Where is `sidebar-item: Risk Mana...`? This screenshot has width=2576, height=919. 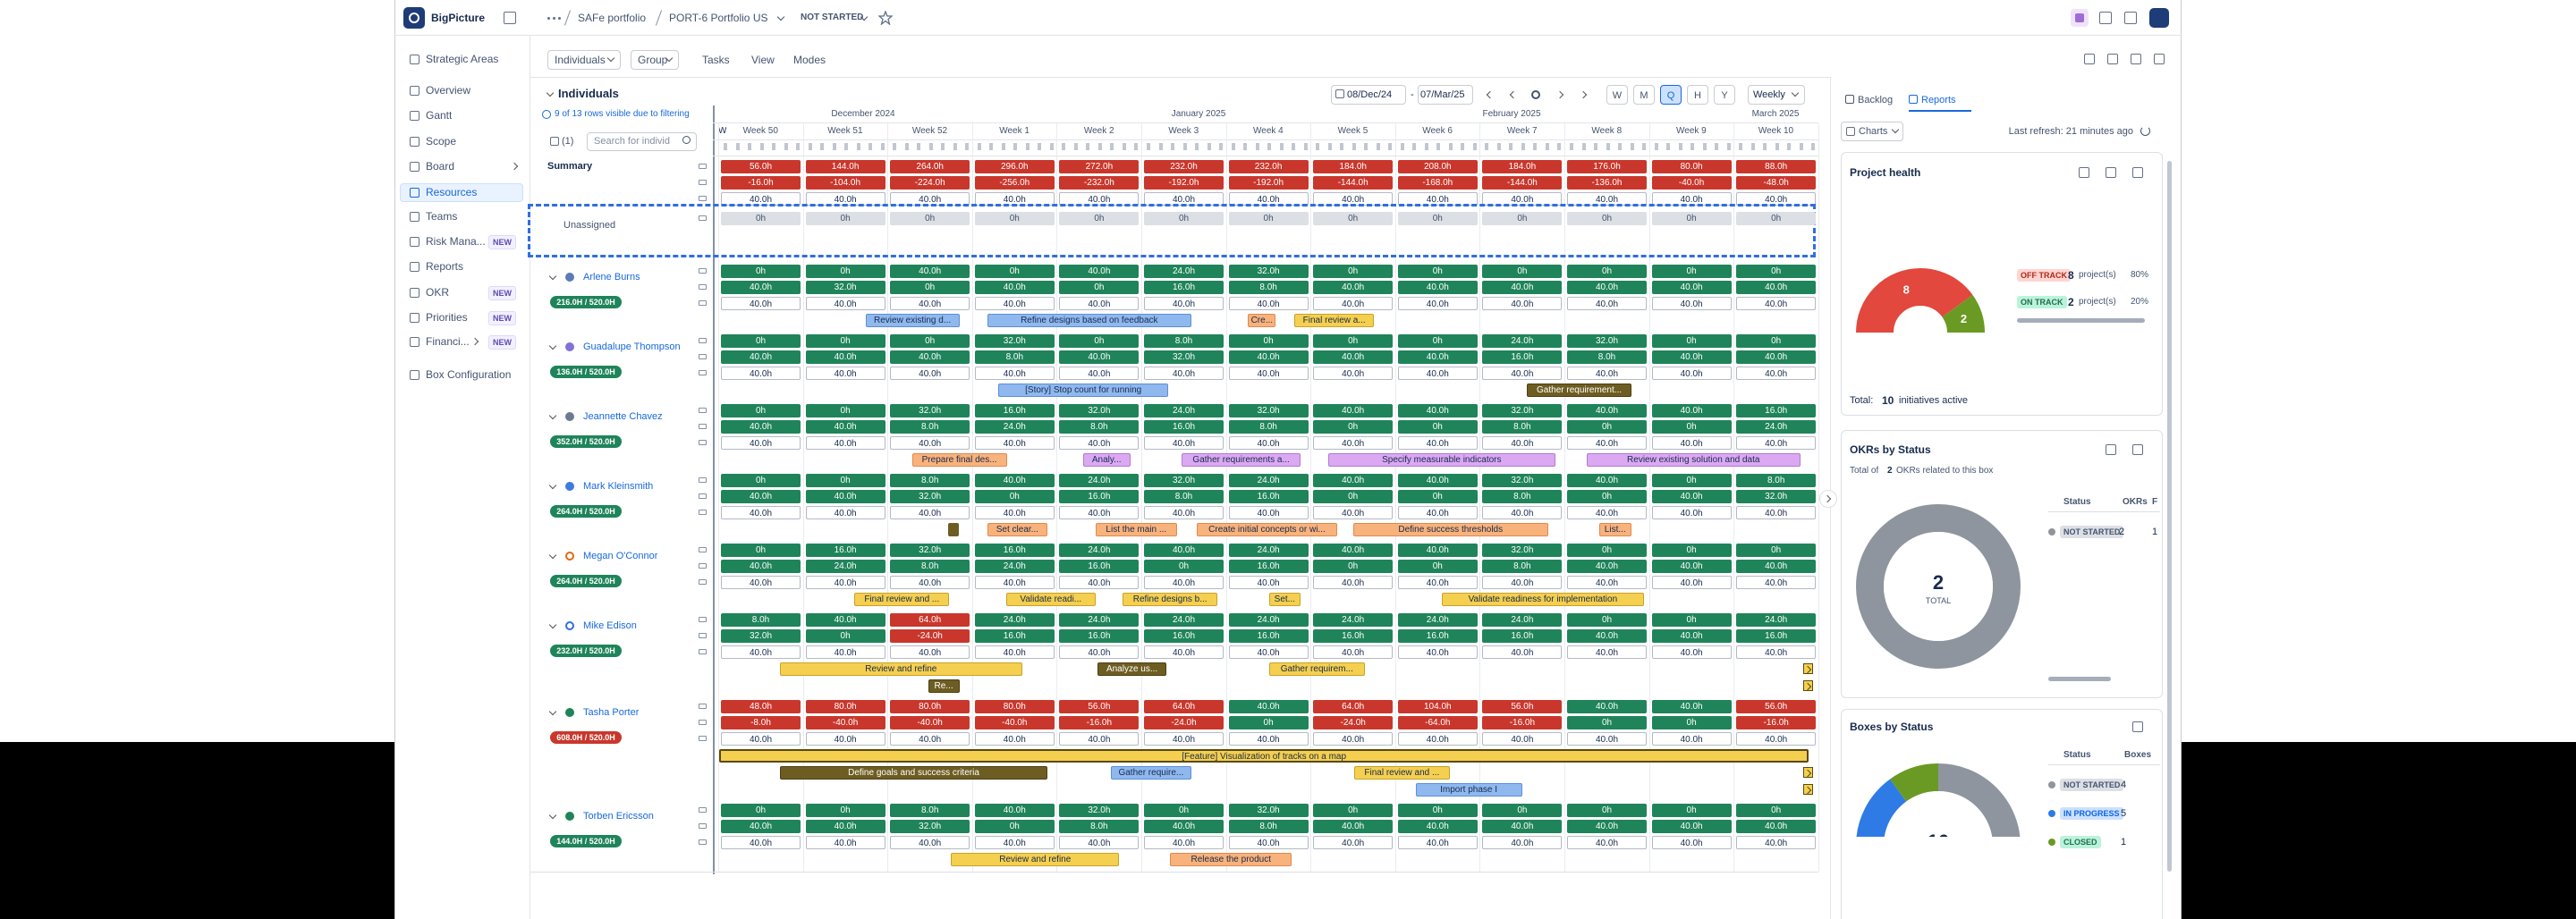 sidebar-item: Risk Mana... is located at coordinates (456, 241).